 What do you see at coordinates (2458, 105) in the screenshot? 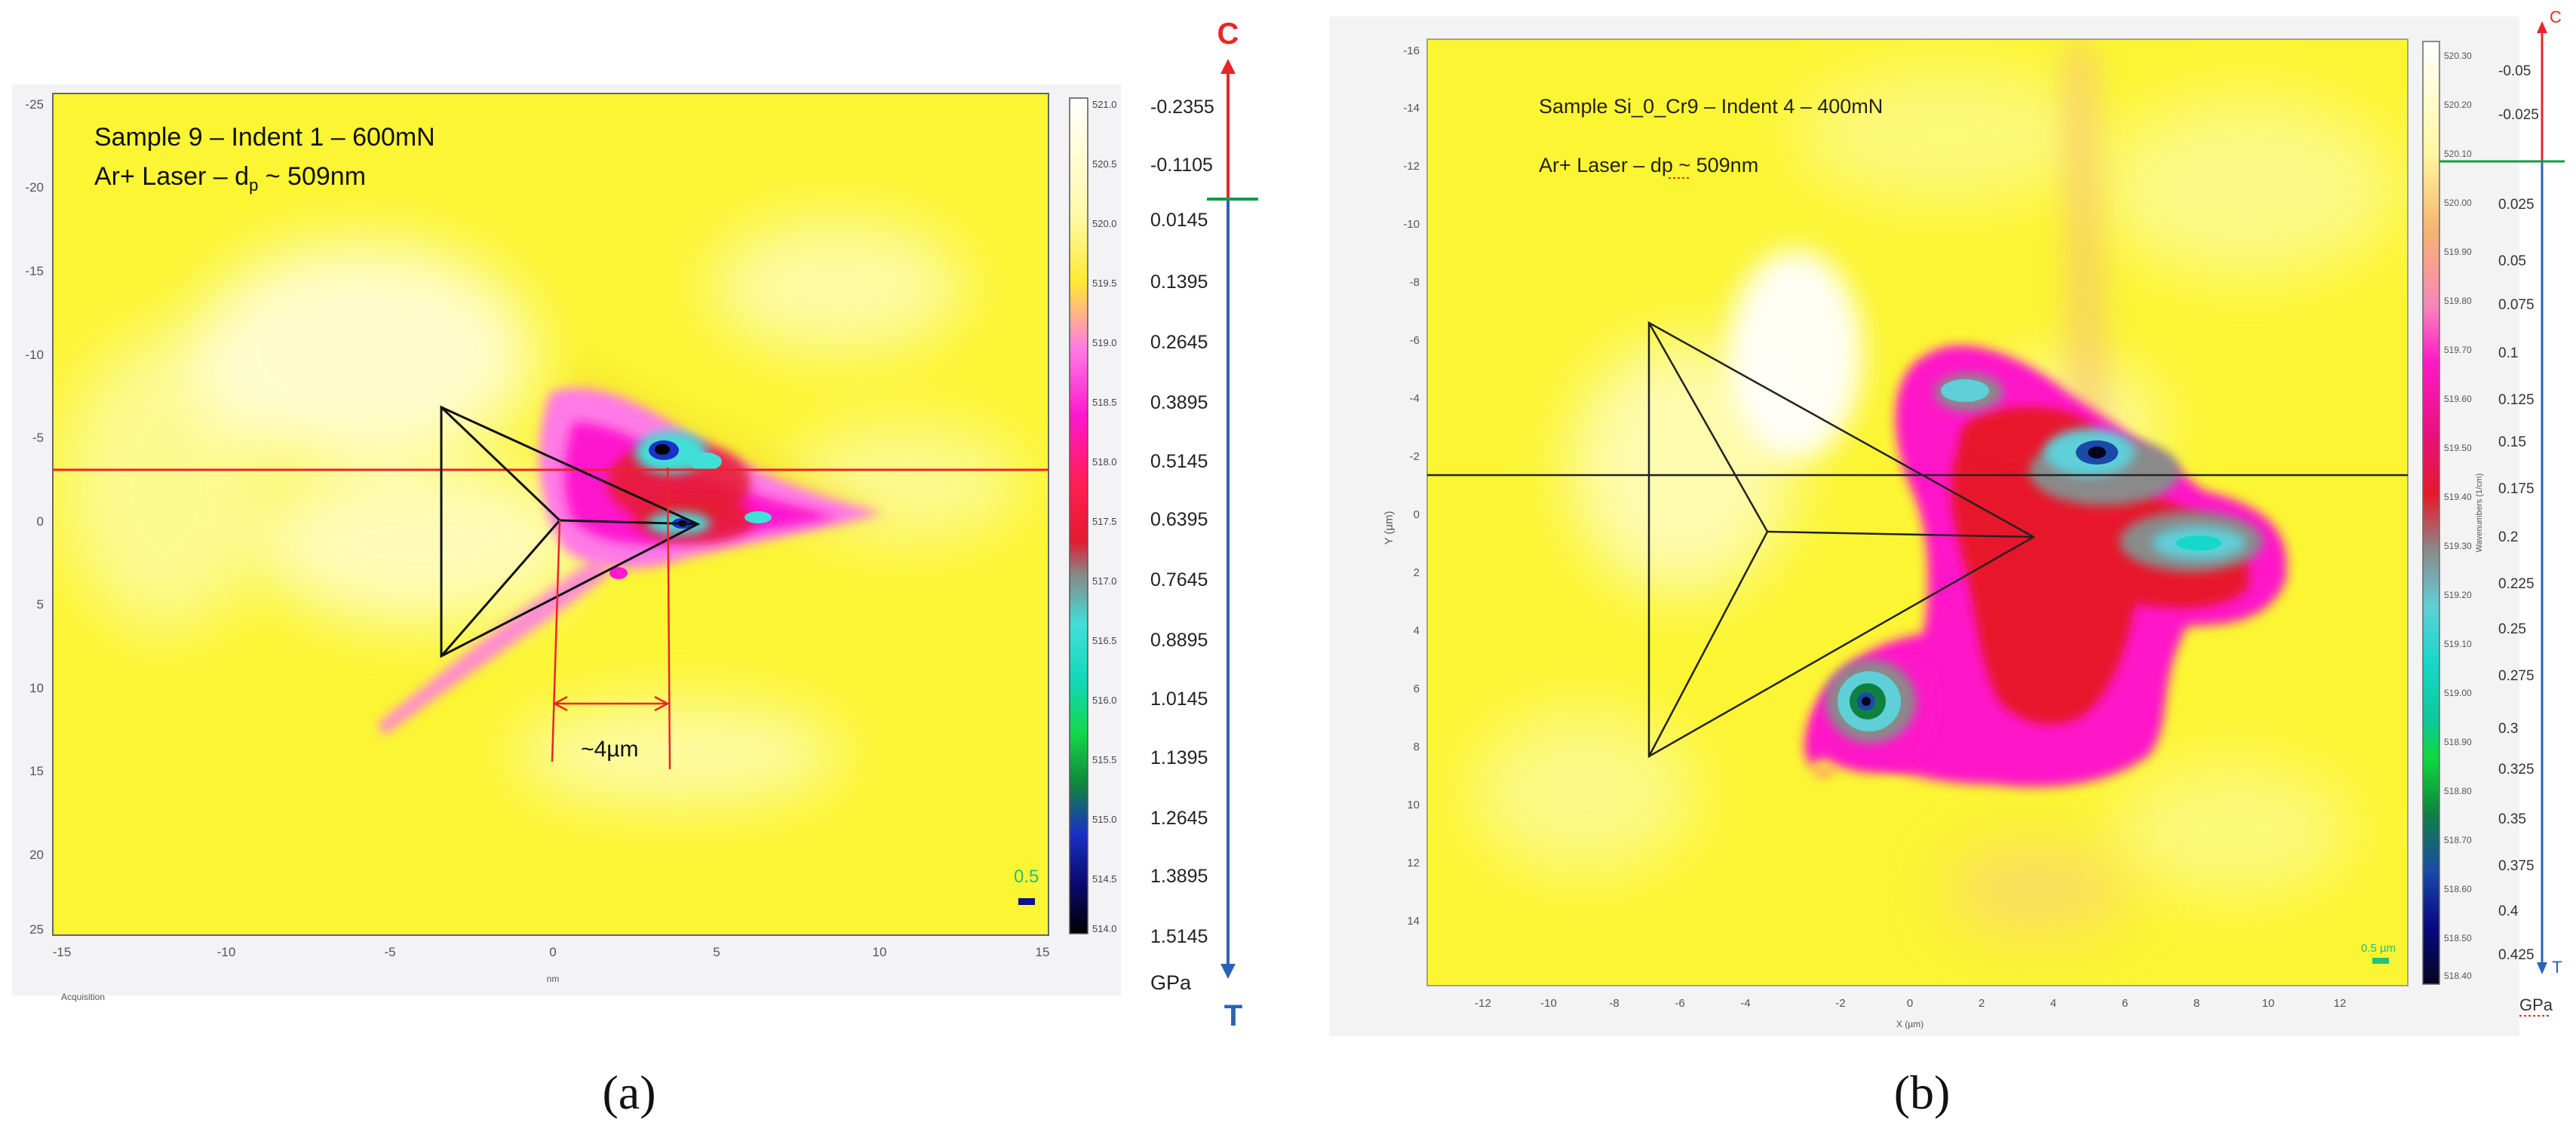
I see `panel-b-wavenumber-tick: 520.20` at bounding box center [2458, 105].